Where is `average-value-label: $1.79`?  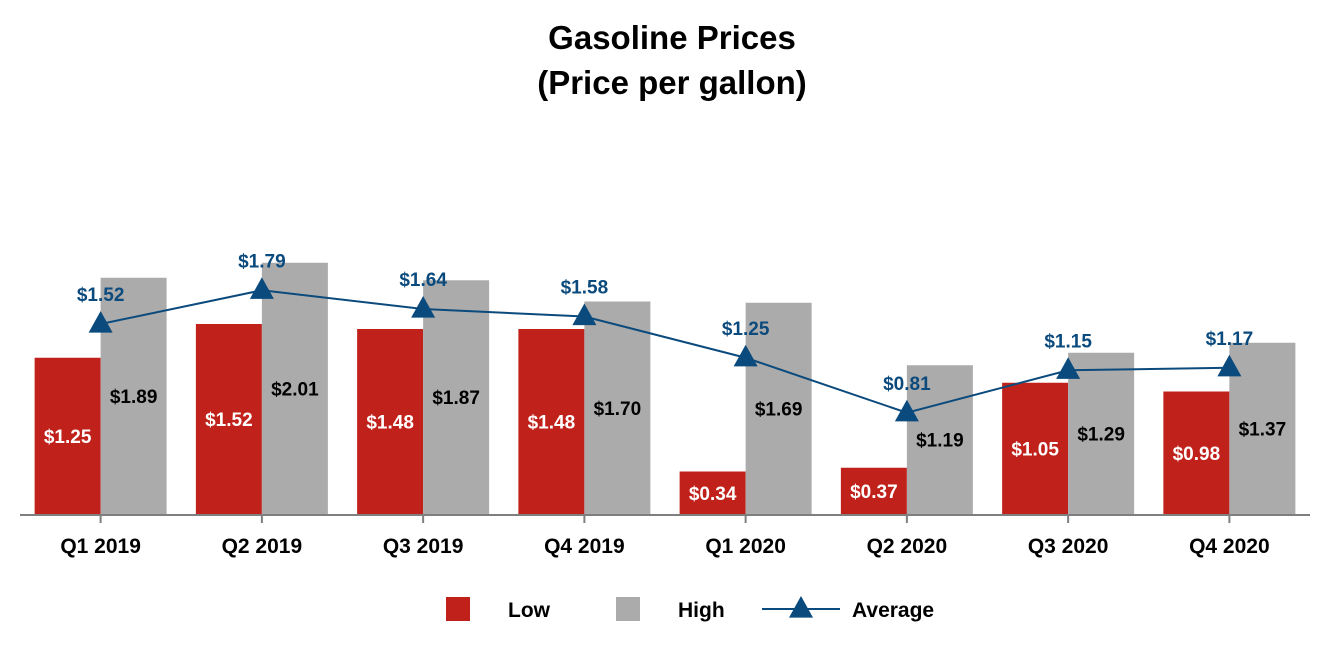 average-value-label: $1.79 is located at coordinates (262, 261).